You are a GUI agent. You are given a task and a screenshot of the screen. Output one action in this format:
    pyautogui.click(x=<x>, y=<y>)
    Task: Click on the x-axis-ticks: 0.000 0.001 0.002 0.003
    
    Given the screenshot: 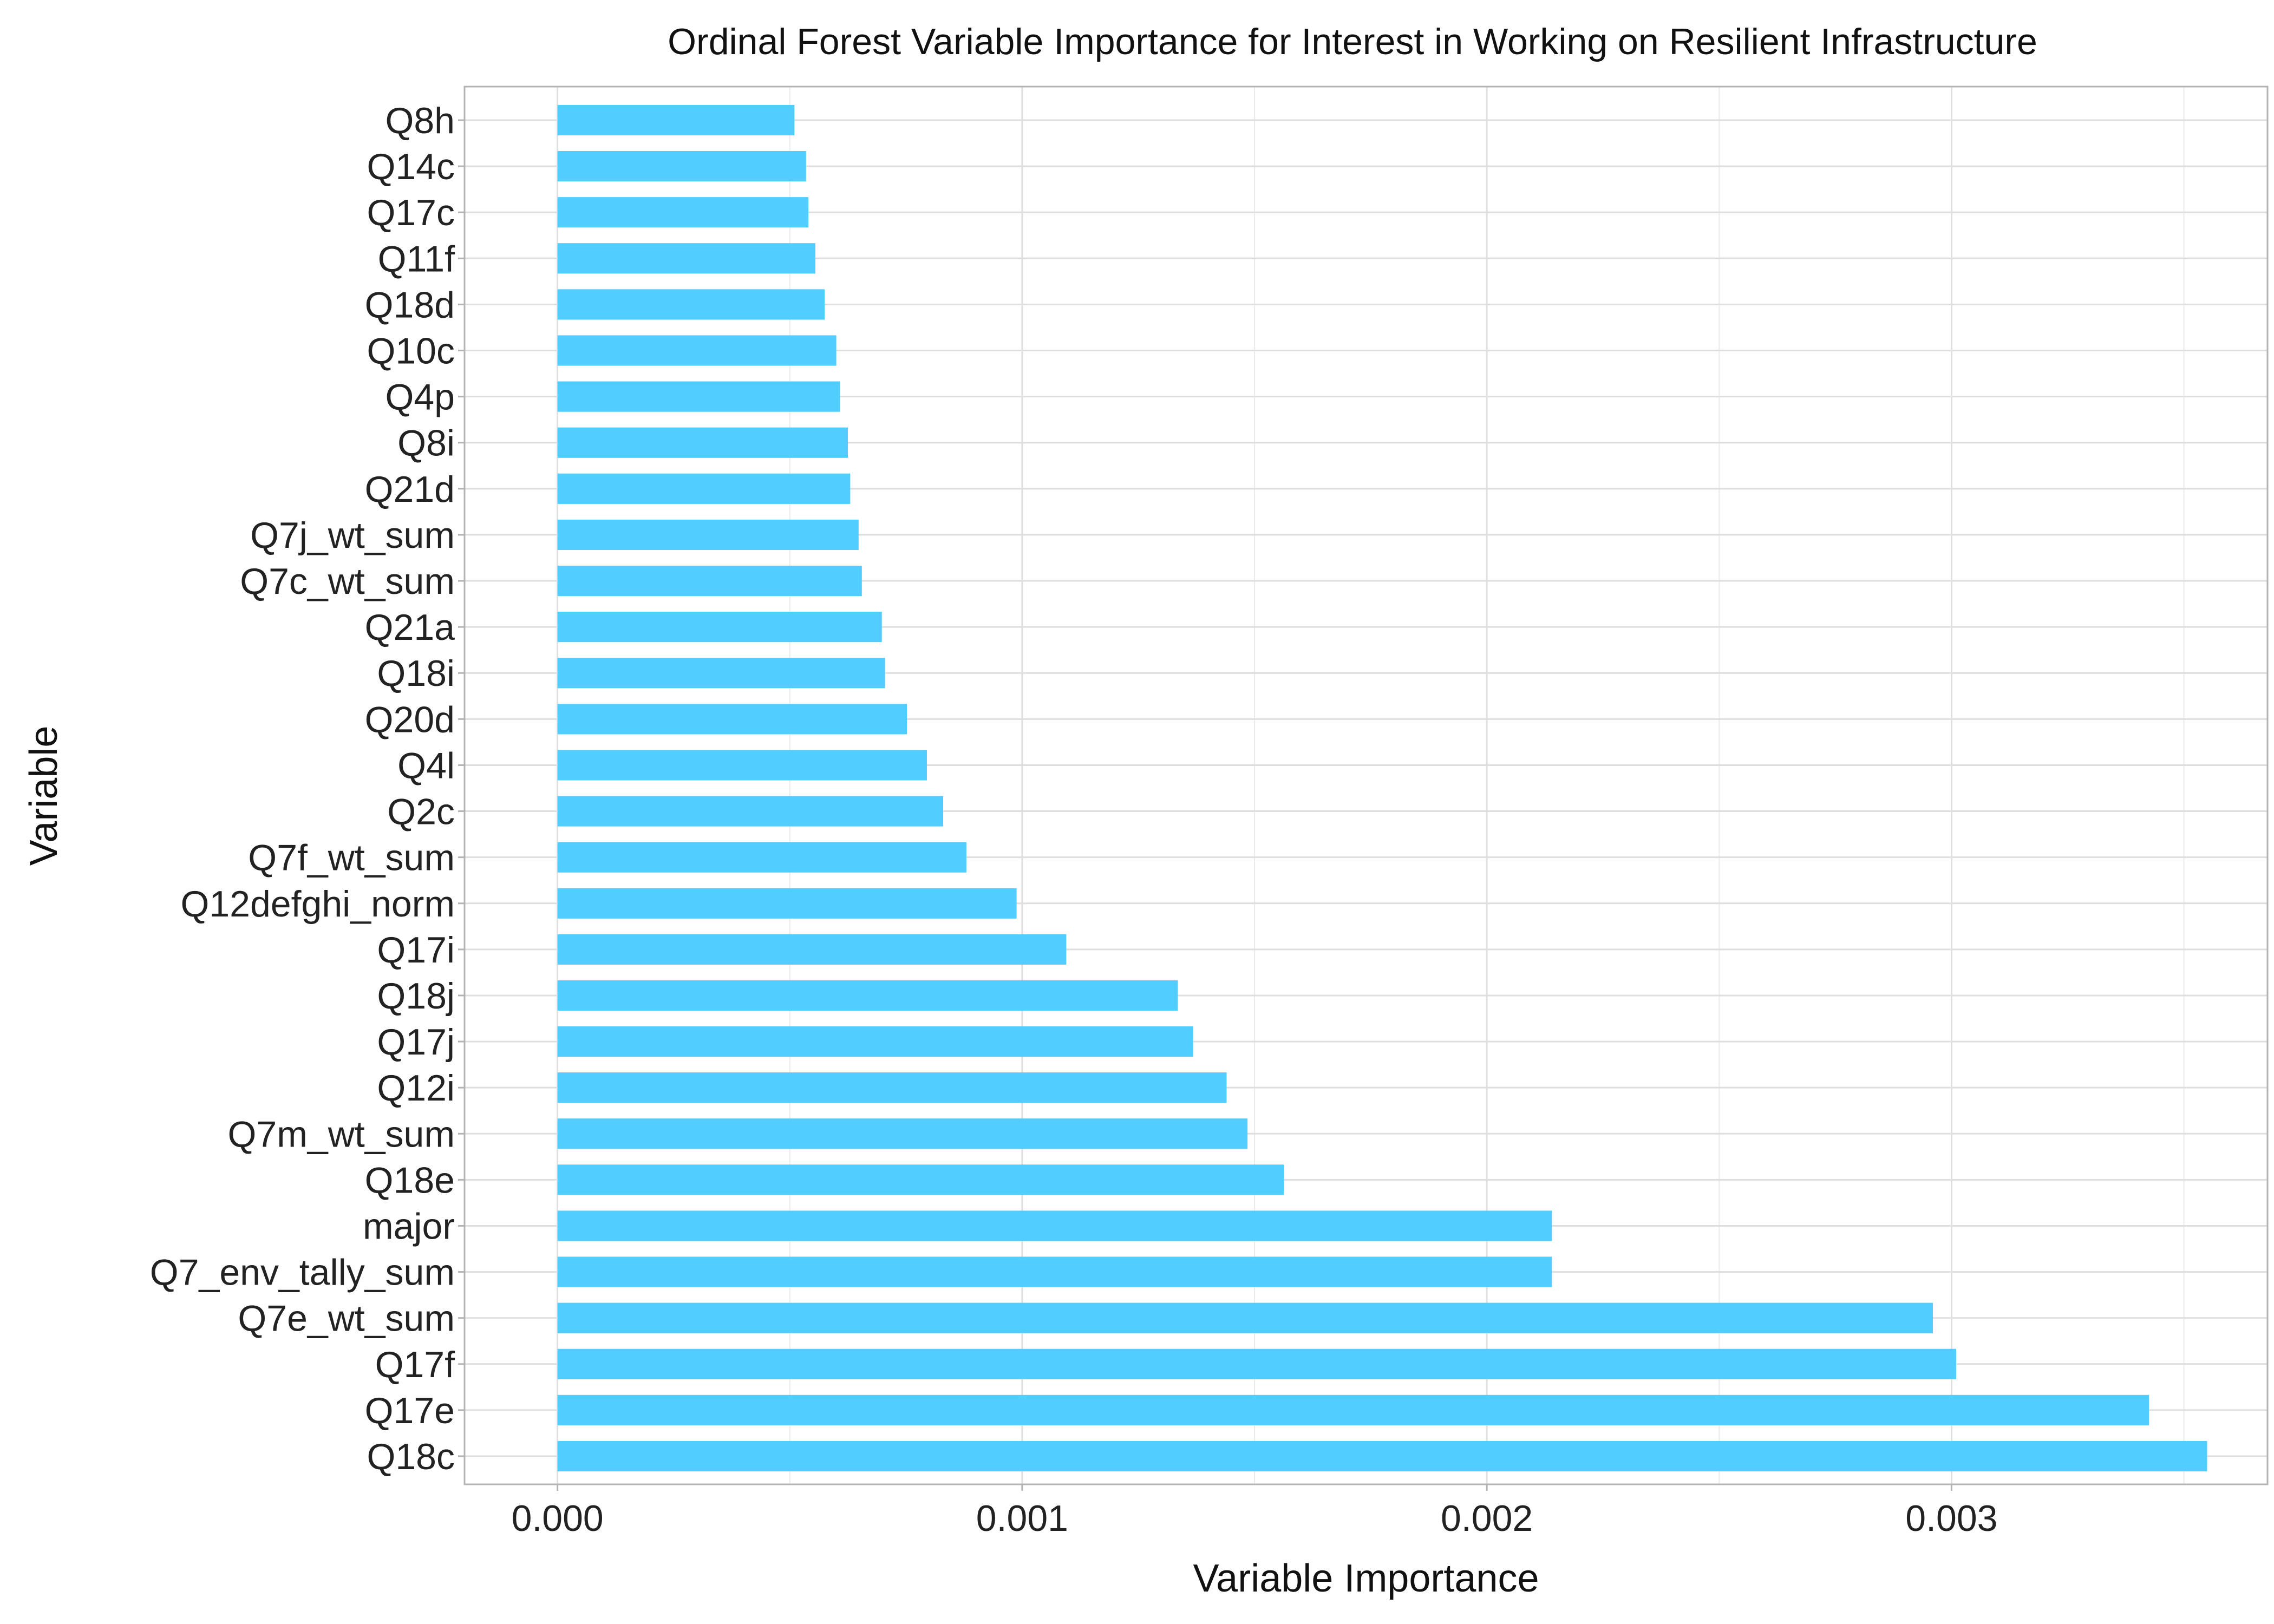 What is the action you would take?
    pyautogui.click(x=1255, y=1512)
    